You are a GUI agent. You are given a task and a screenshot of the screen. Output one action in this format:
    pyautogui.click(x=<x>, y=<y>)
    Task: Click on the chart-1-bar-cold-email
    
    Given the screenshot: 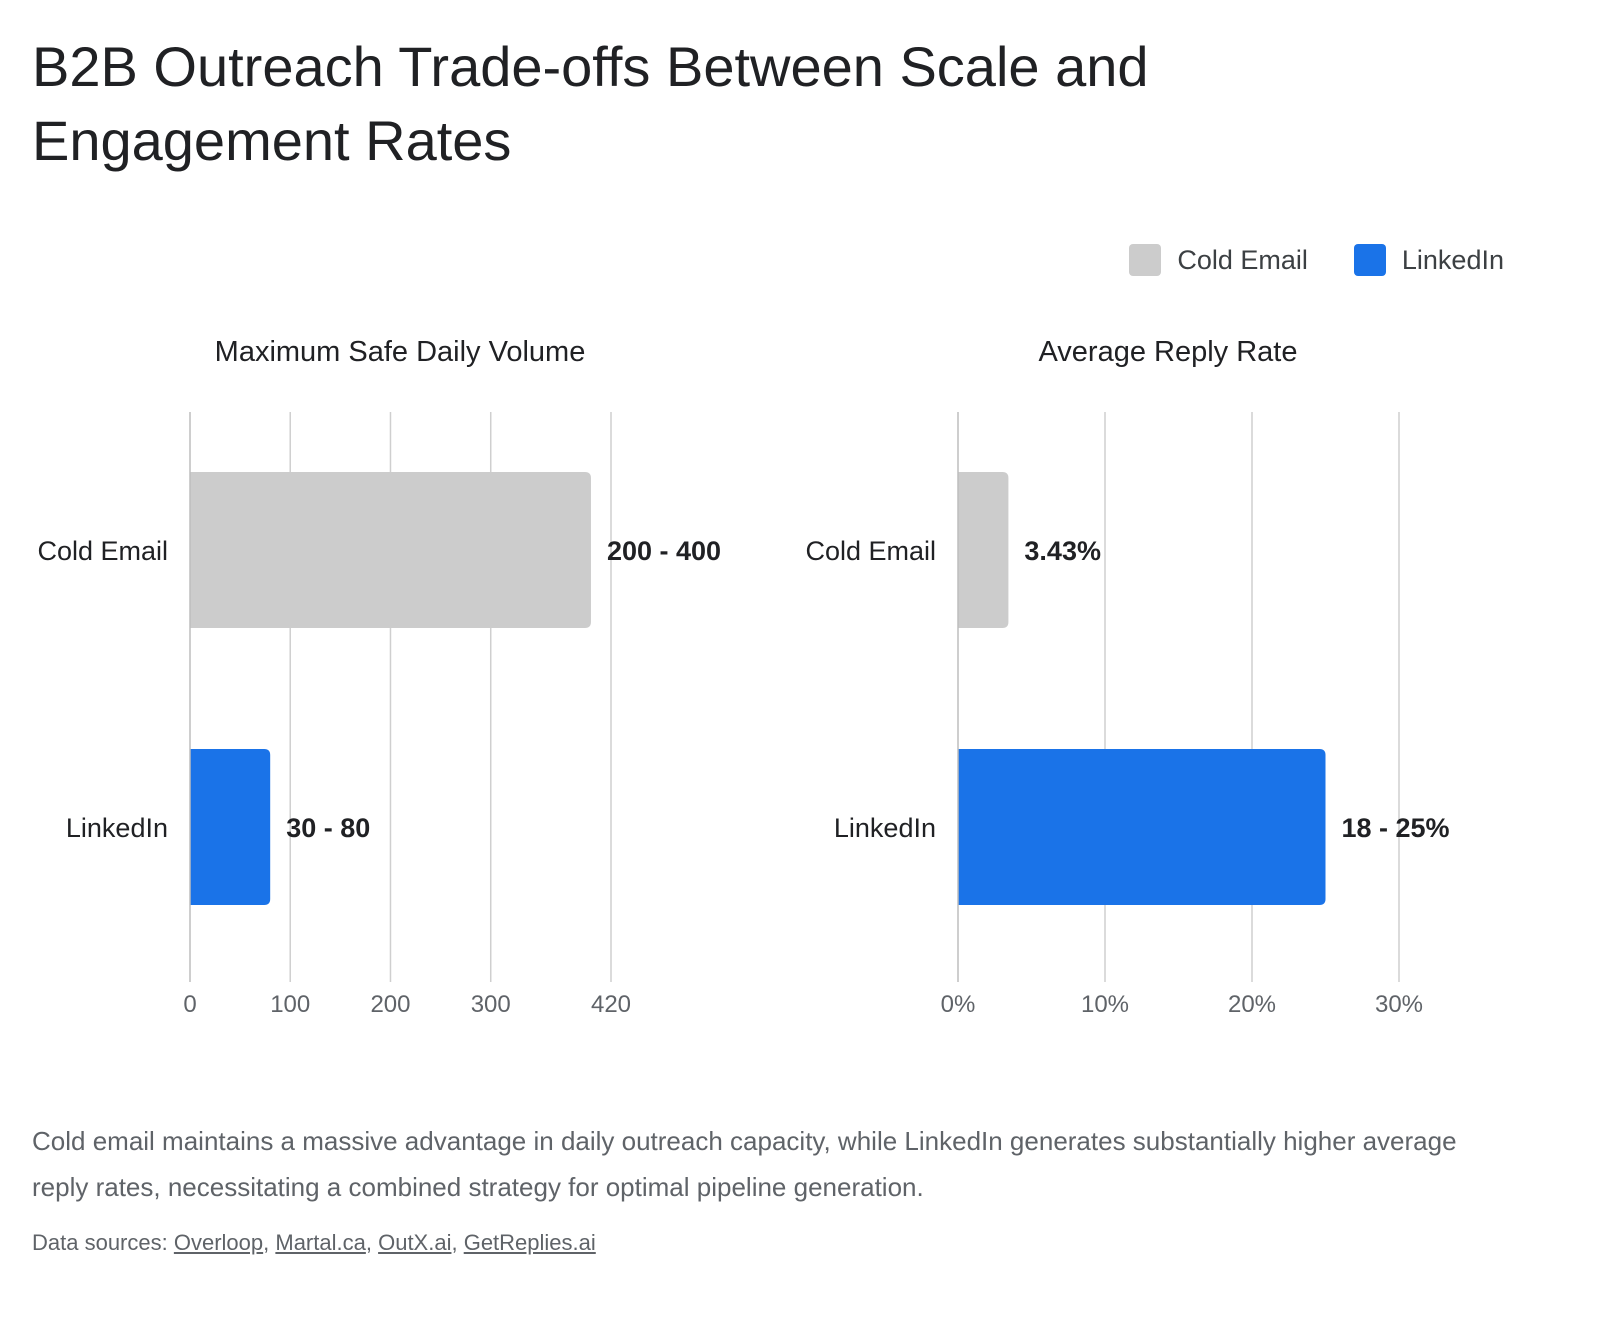 What is the action you would take?
    pyautogui.click(x=390, y=550)
    